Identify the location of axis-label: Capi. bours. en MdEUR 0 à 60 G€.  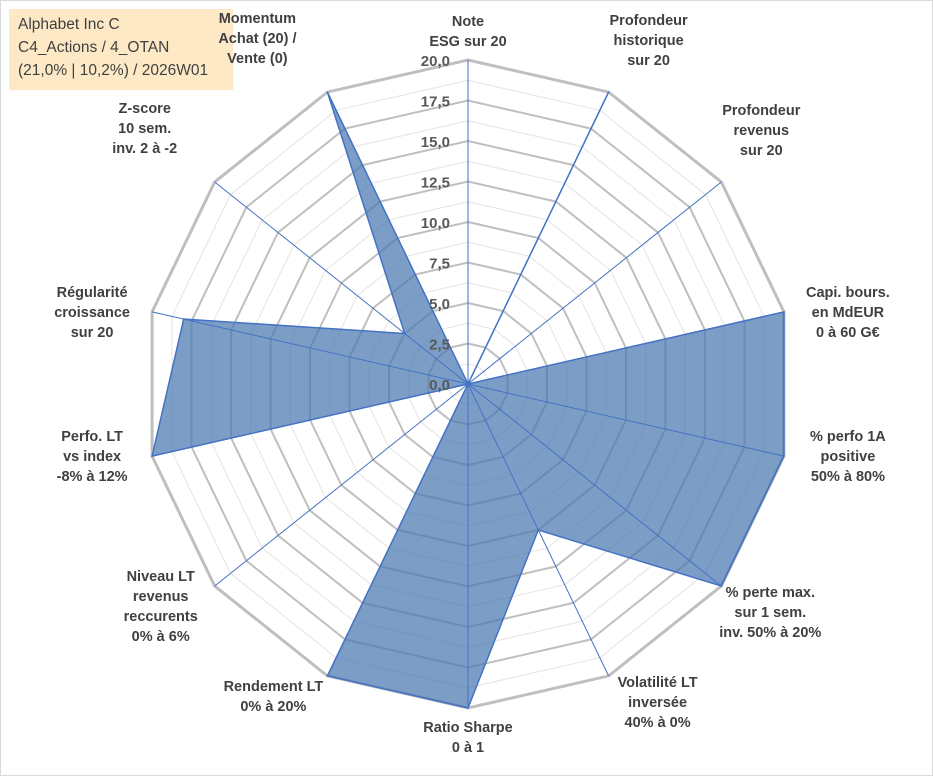
(848, 313).